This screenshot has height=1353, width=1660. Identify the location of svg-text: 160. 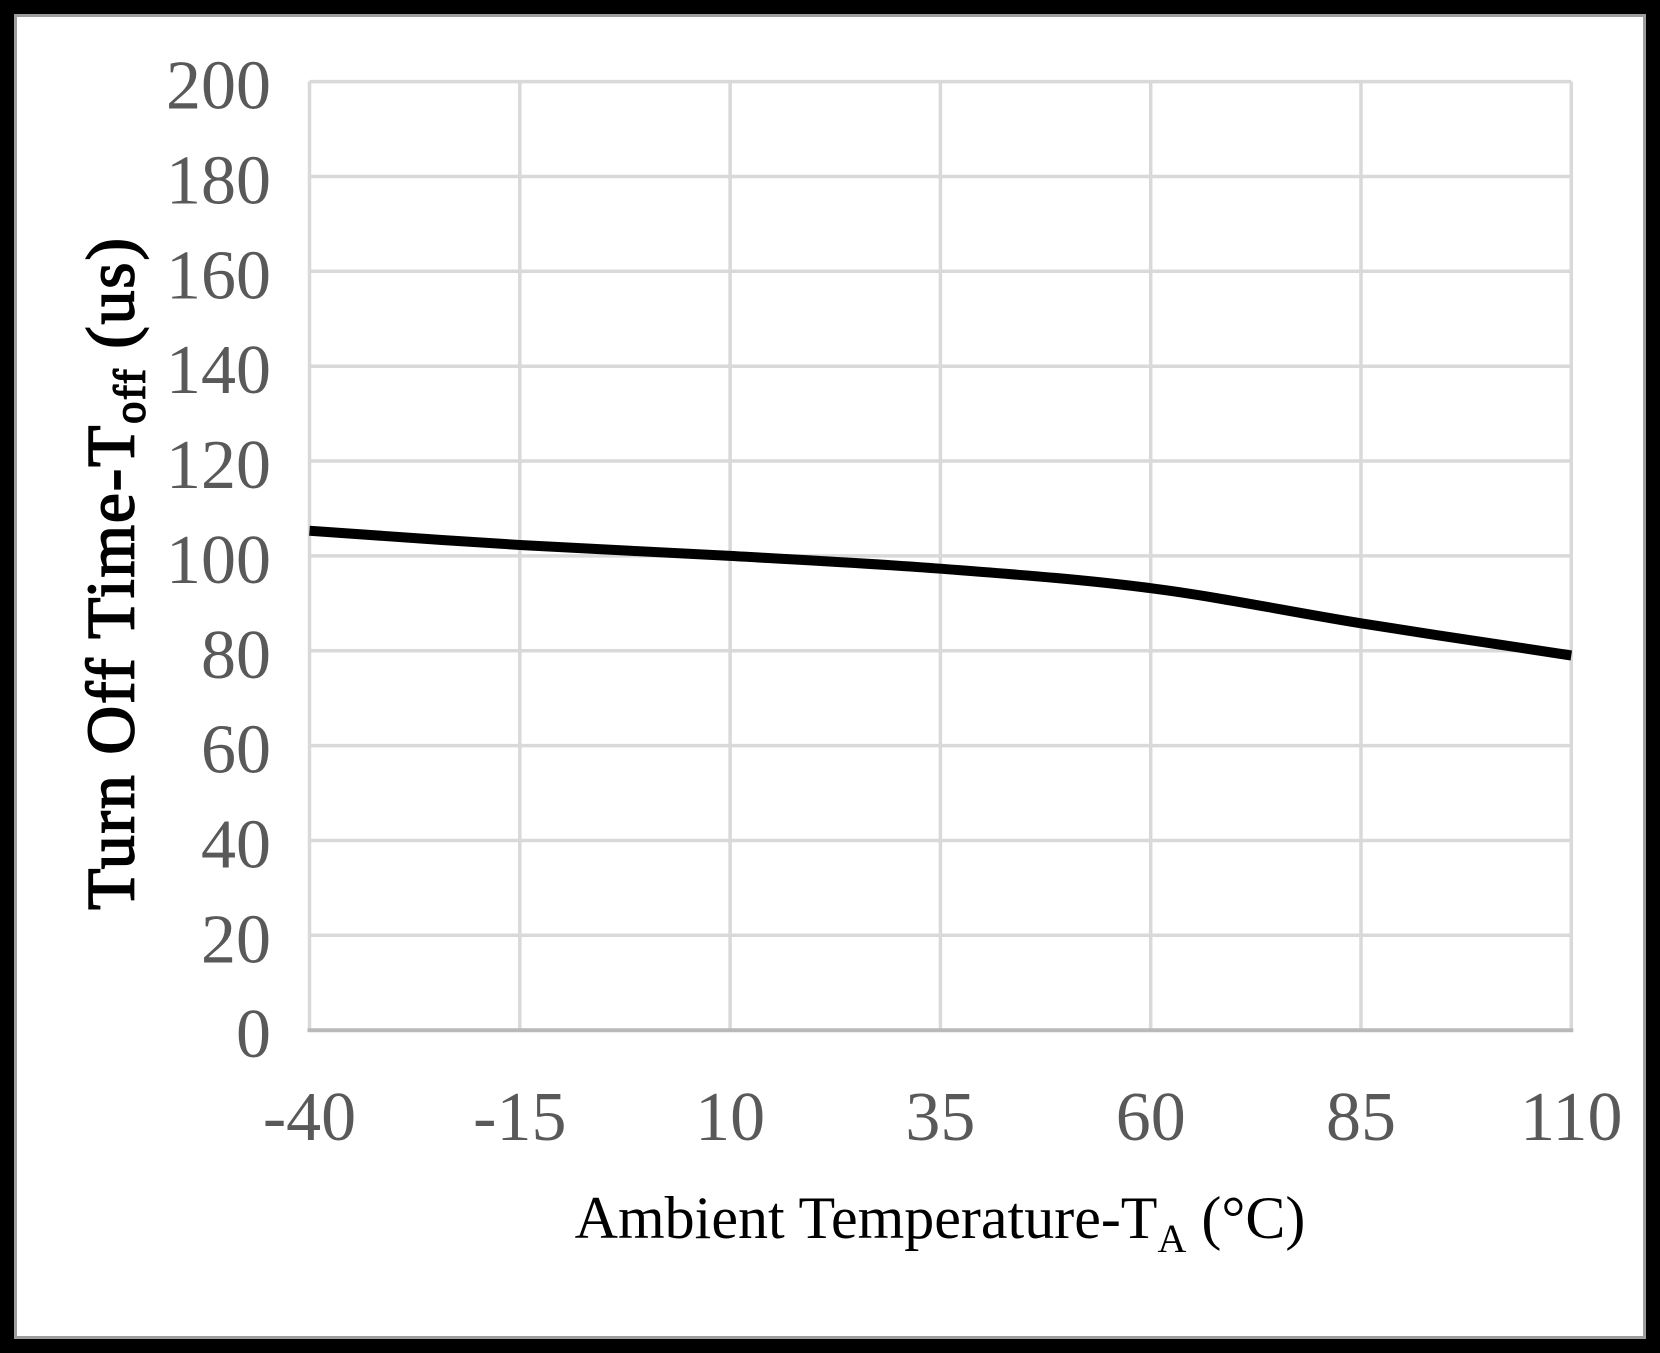
(218, 275).